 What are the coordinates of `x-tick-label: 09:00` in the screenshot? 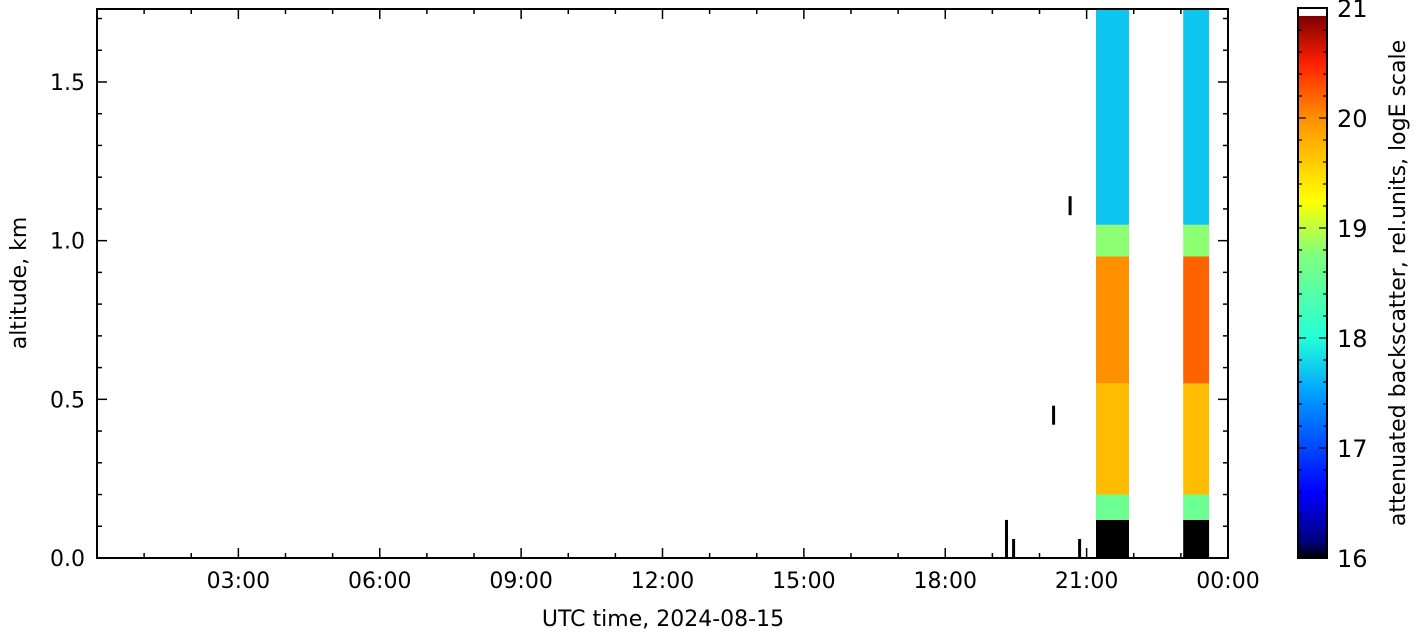 It's located at (520, 581).